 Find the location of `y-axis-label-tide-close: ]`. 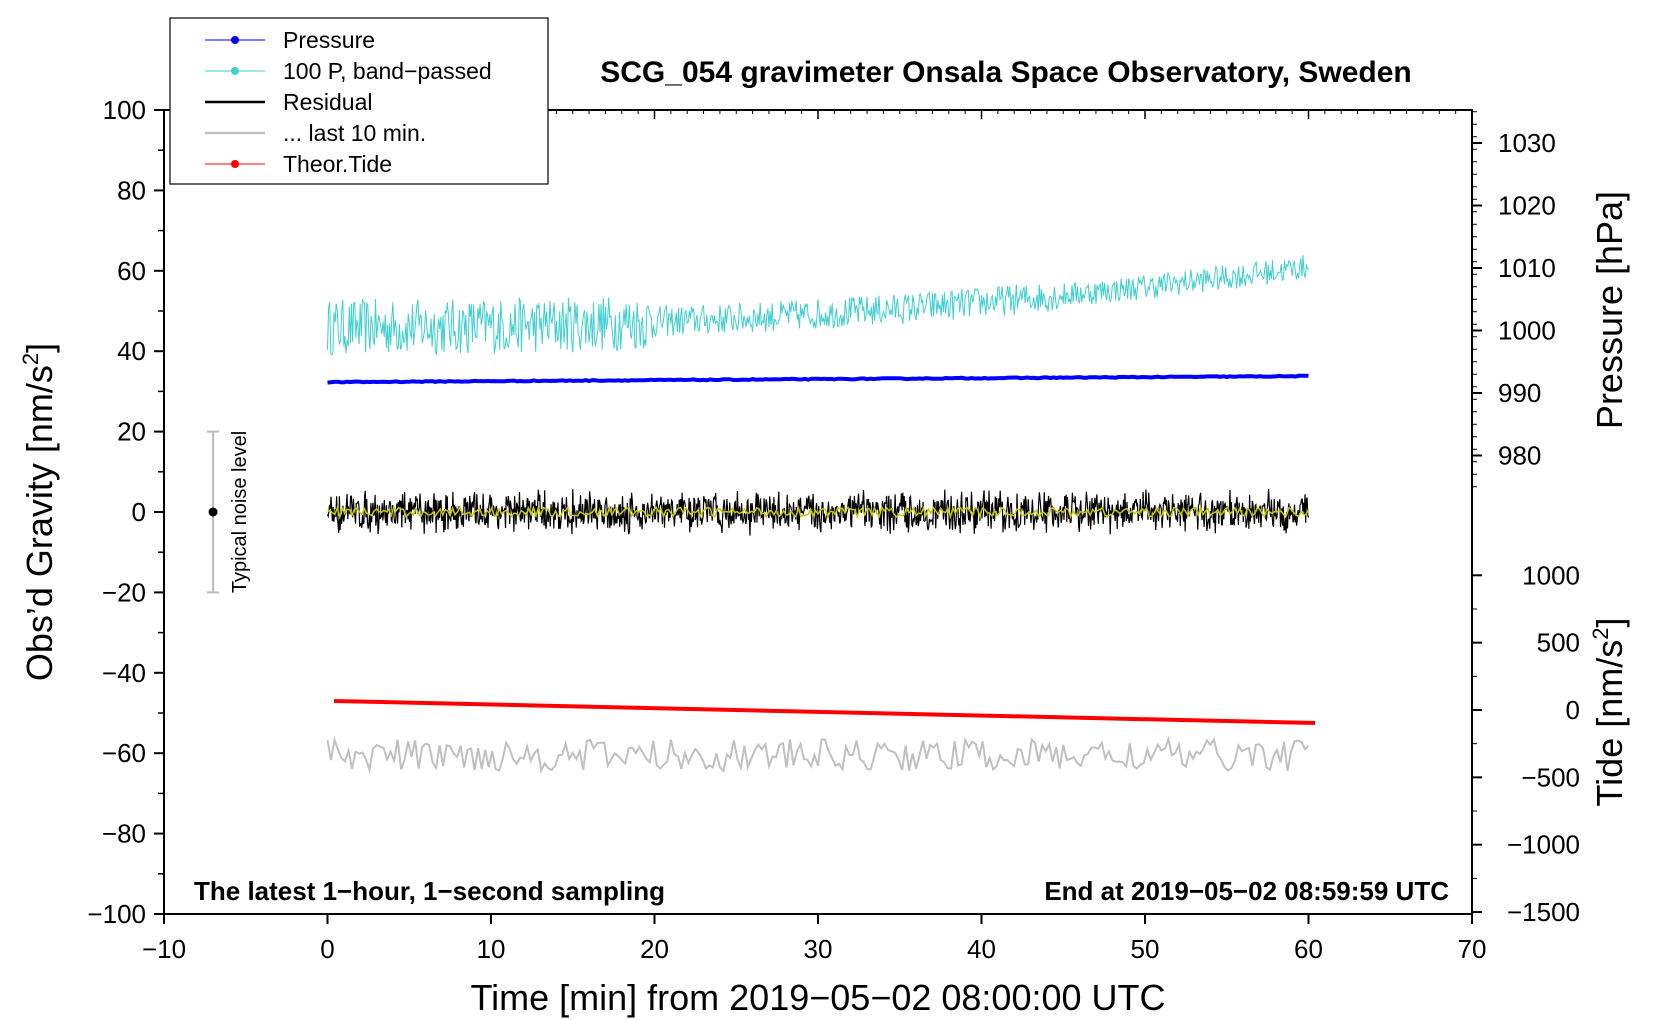

y-axis-label-tide-close: ] is located at coordinates (1609, 623).